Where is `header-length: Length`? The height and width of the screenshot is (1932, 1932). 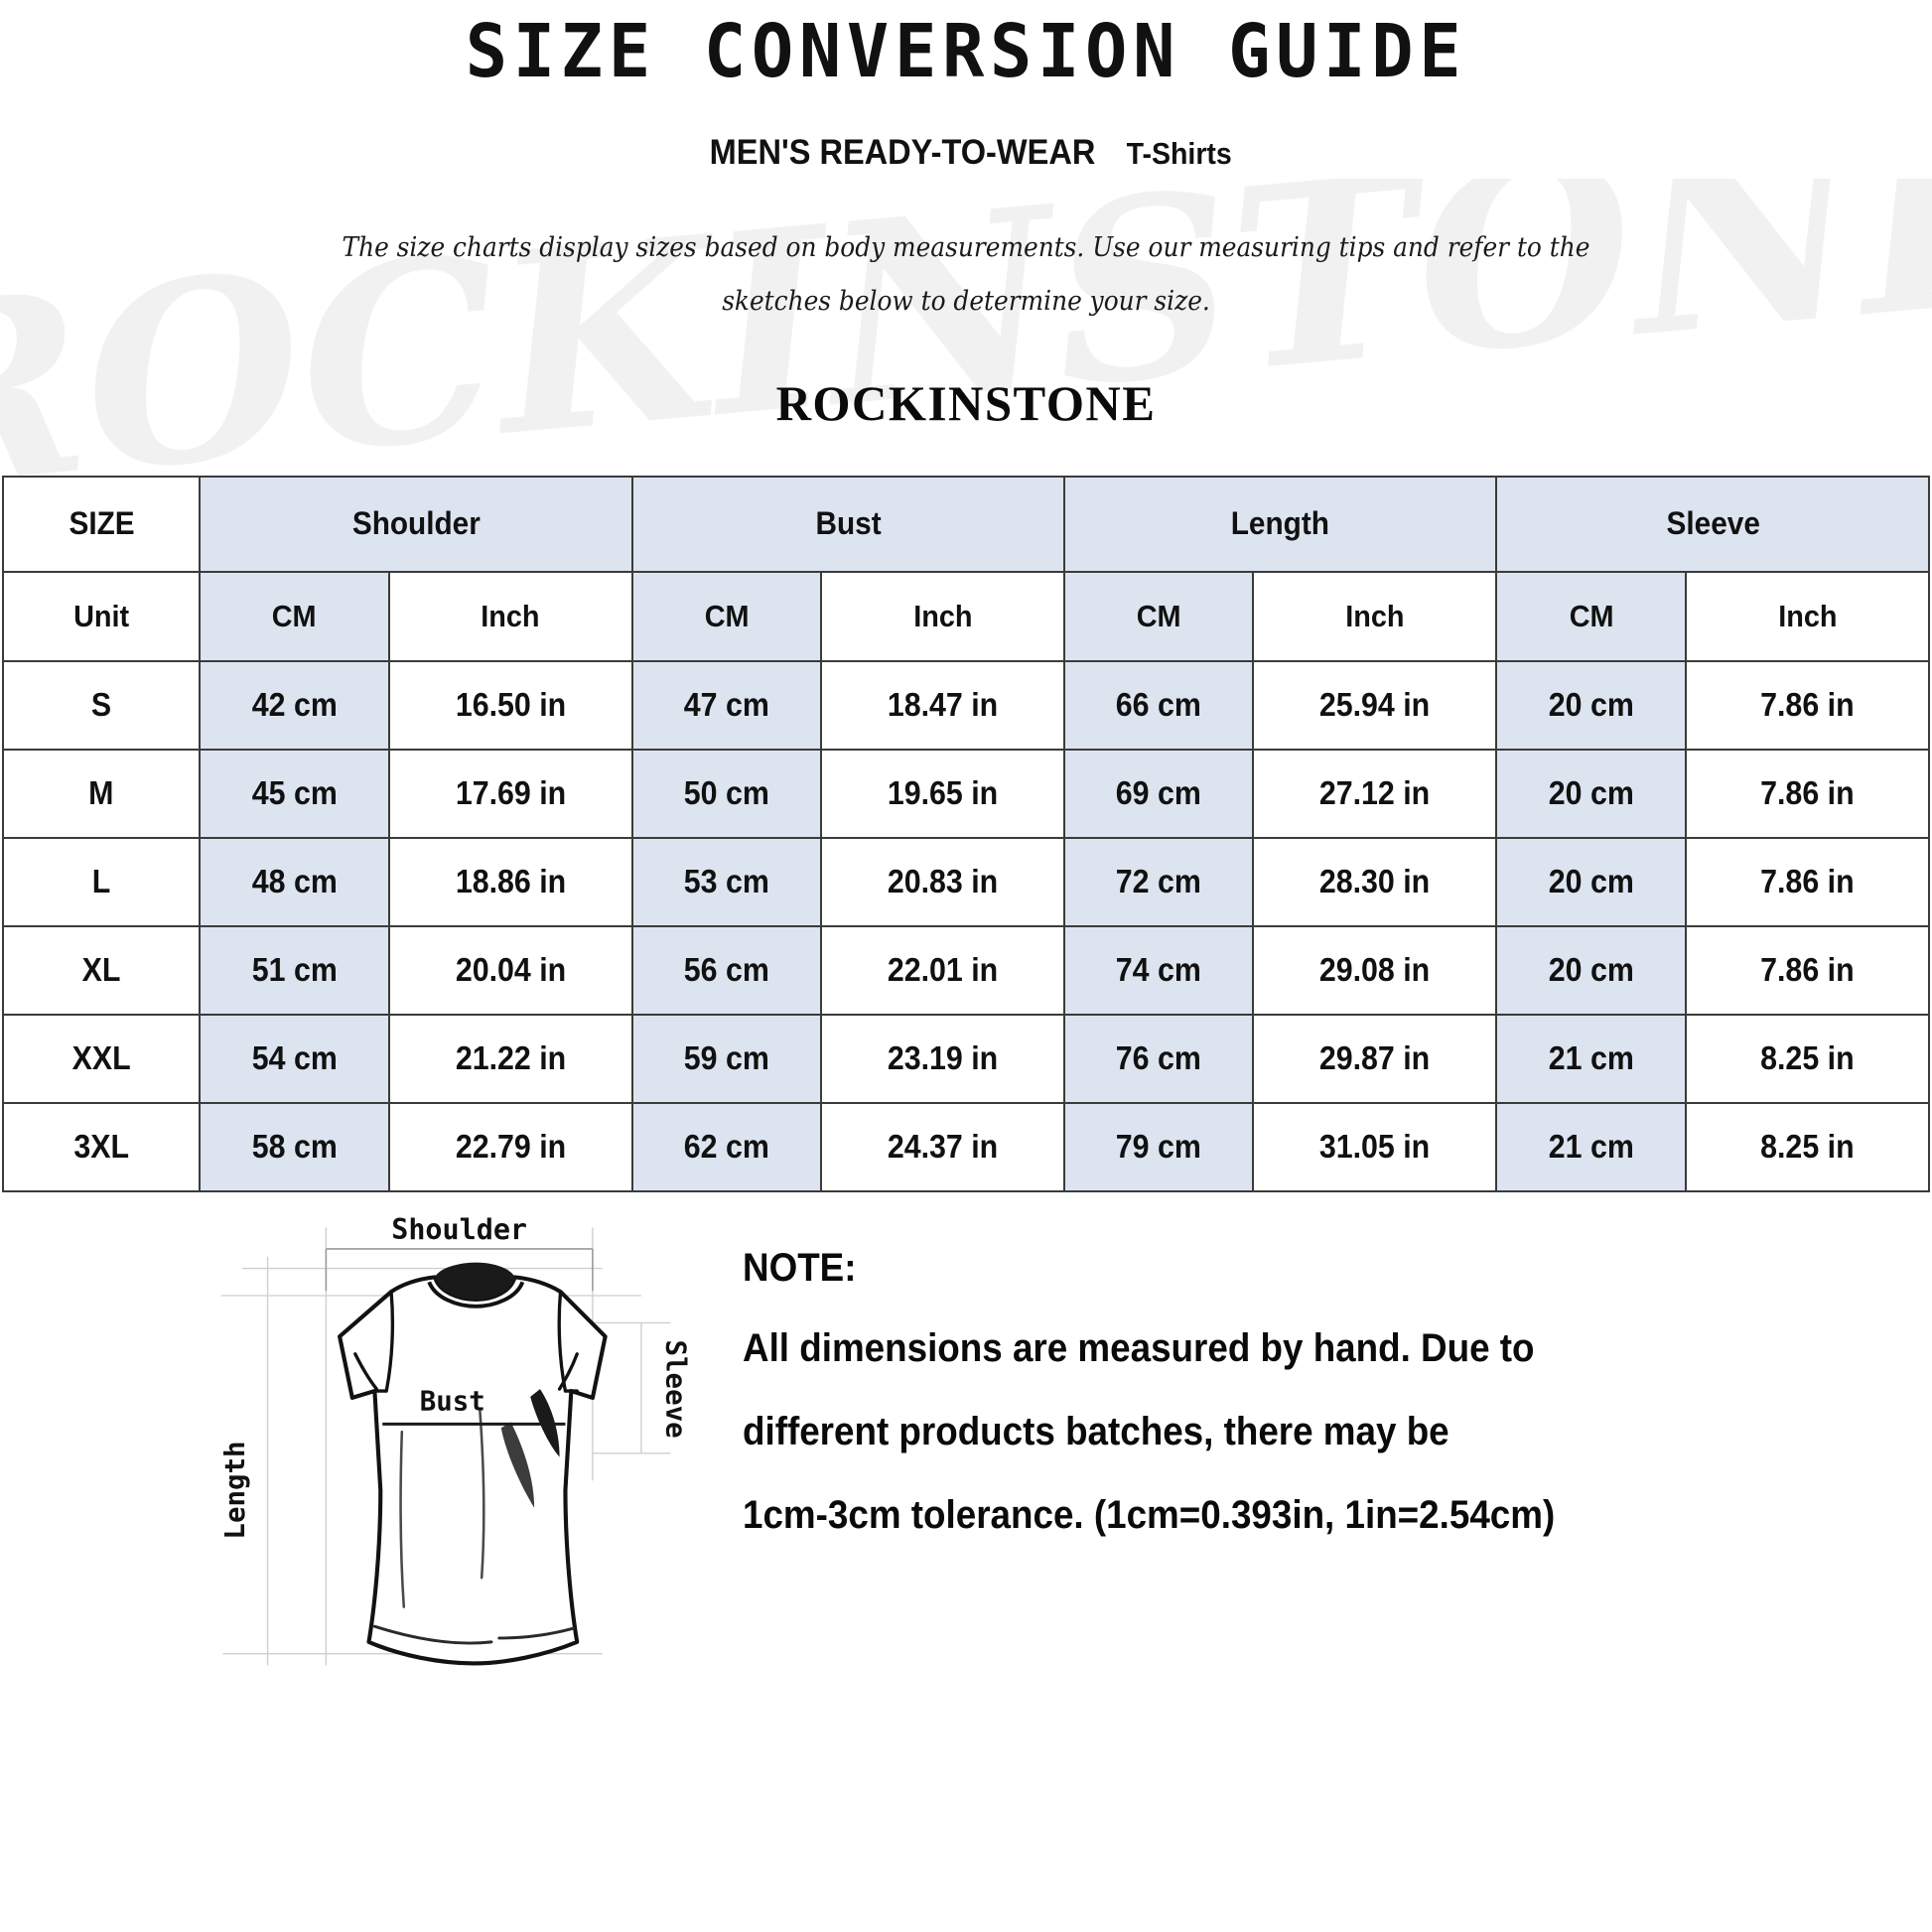 header-length: Length is located at coordinates (1281, 524).